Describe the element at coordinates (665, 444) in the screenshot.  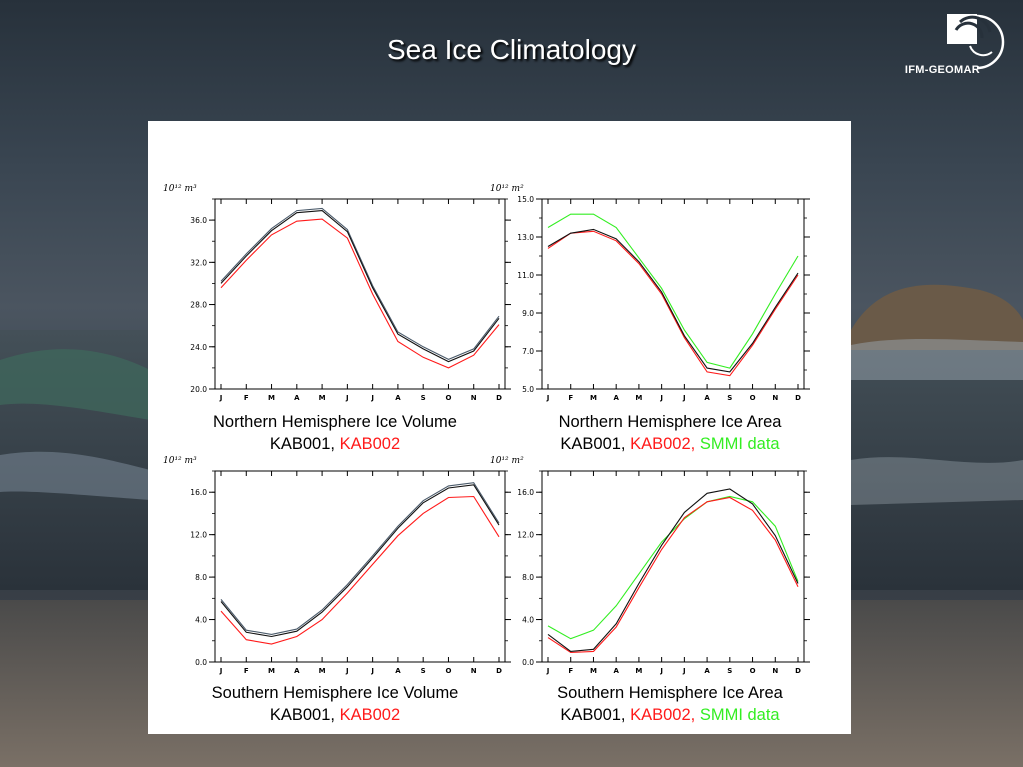
I see `legend-kab002: KAB002,` at that location.